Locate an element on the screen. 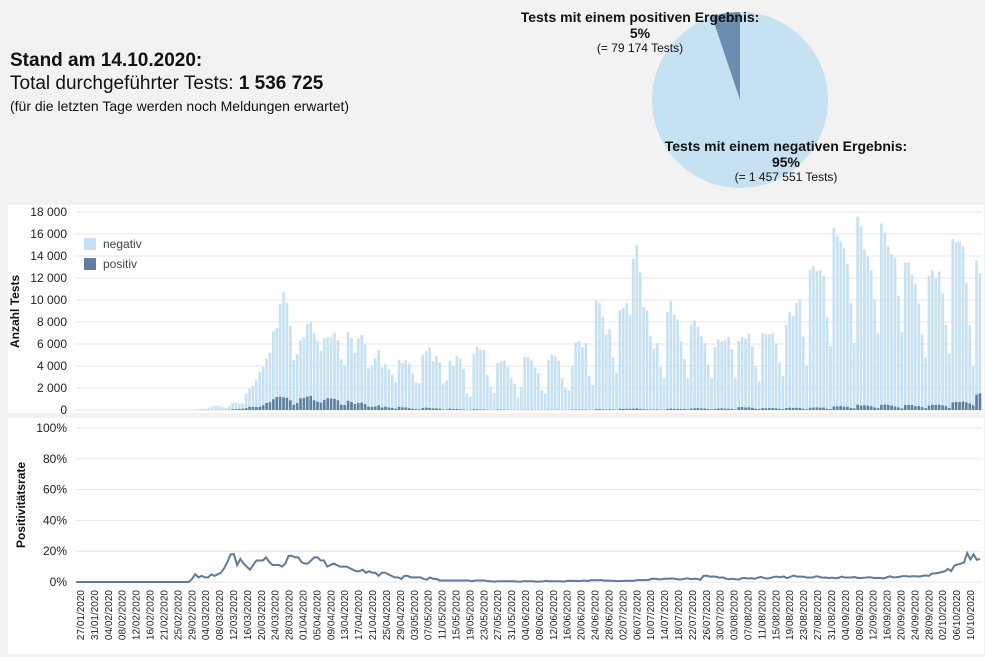 The height and width of the screenshot is (657, 985). legend-item-positiv: positiv is located at coordinates (113, 264).